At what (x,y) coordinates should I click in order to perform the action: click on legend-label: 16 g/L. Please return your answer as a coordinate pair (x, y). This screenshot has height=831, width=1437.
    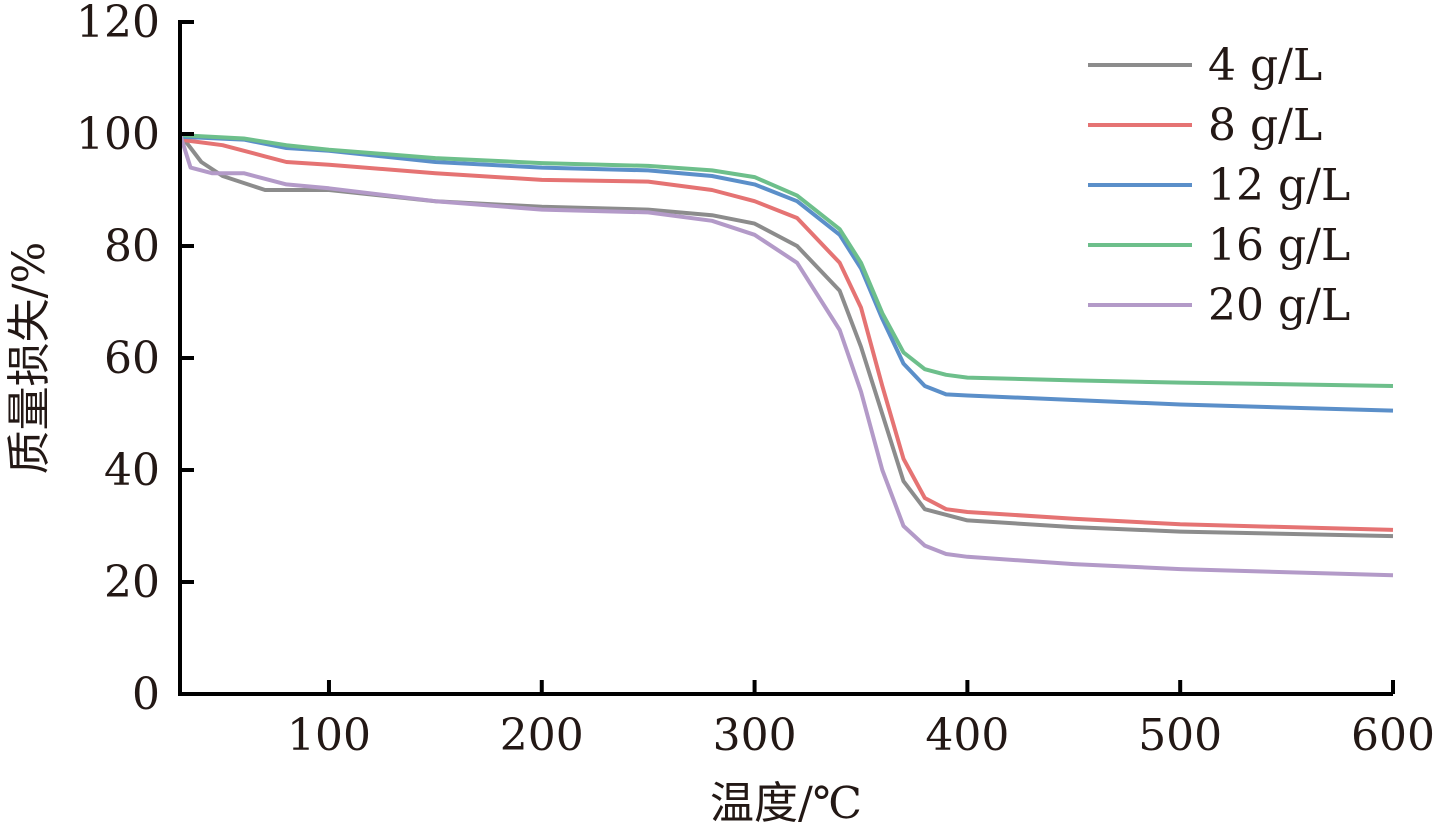
    Looking at the image, I should click on (1279, 245).